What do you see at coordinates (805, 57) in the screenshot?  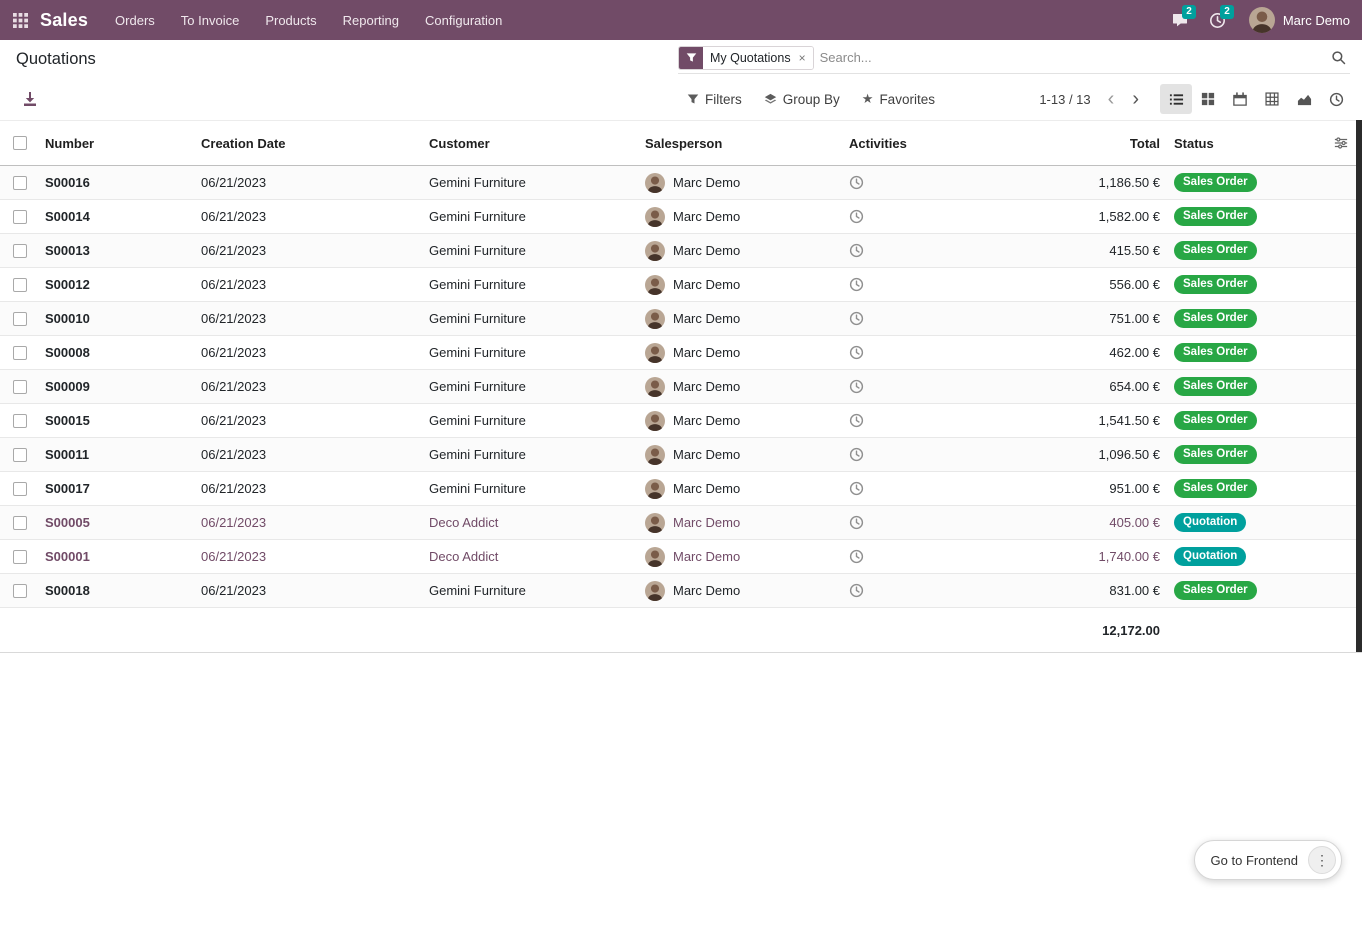 I see `facet-remove-icon: ×` at bounding box center [805, 57].